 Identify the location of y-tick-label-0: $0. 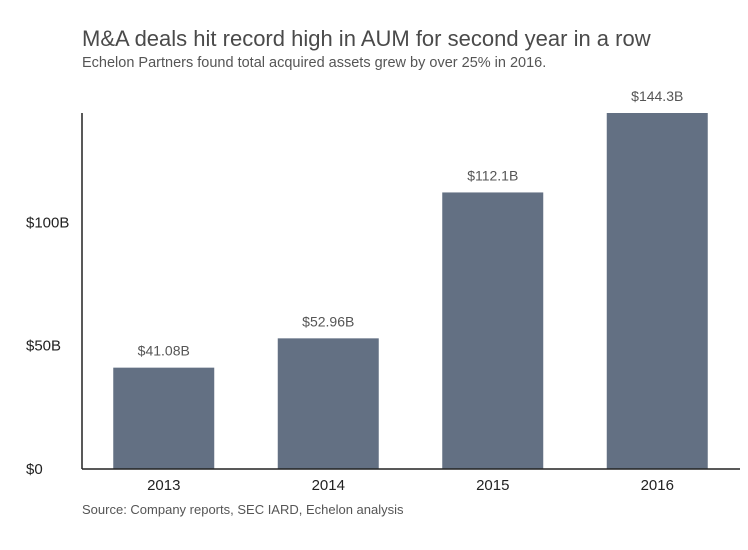
(34, 469).